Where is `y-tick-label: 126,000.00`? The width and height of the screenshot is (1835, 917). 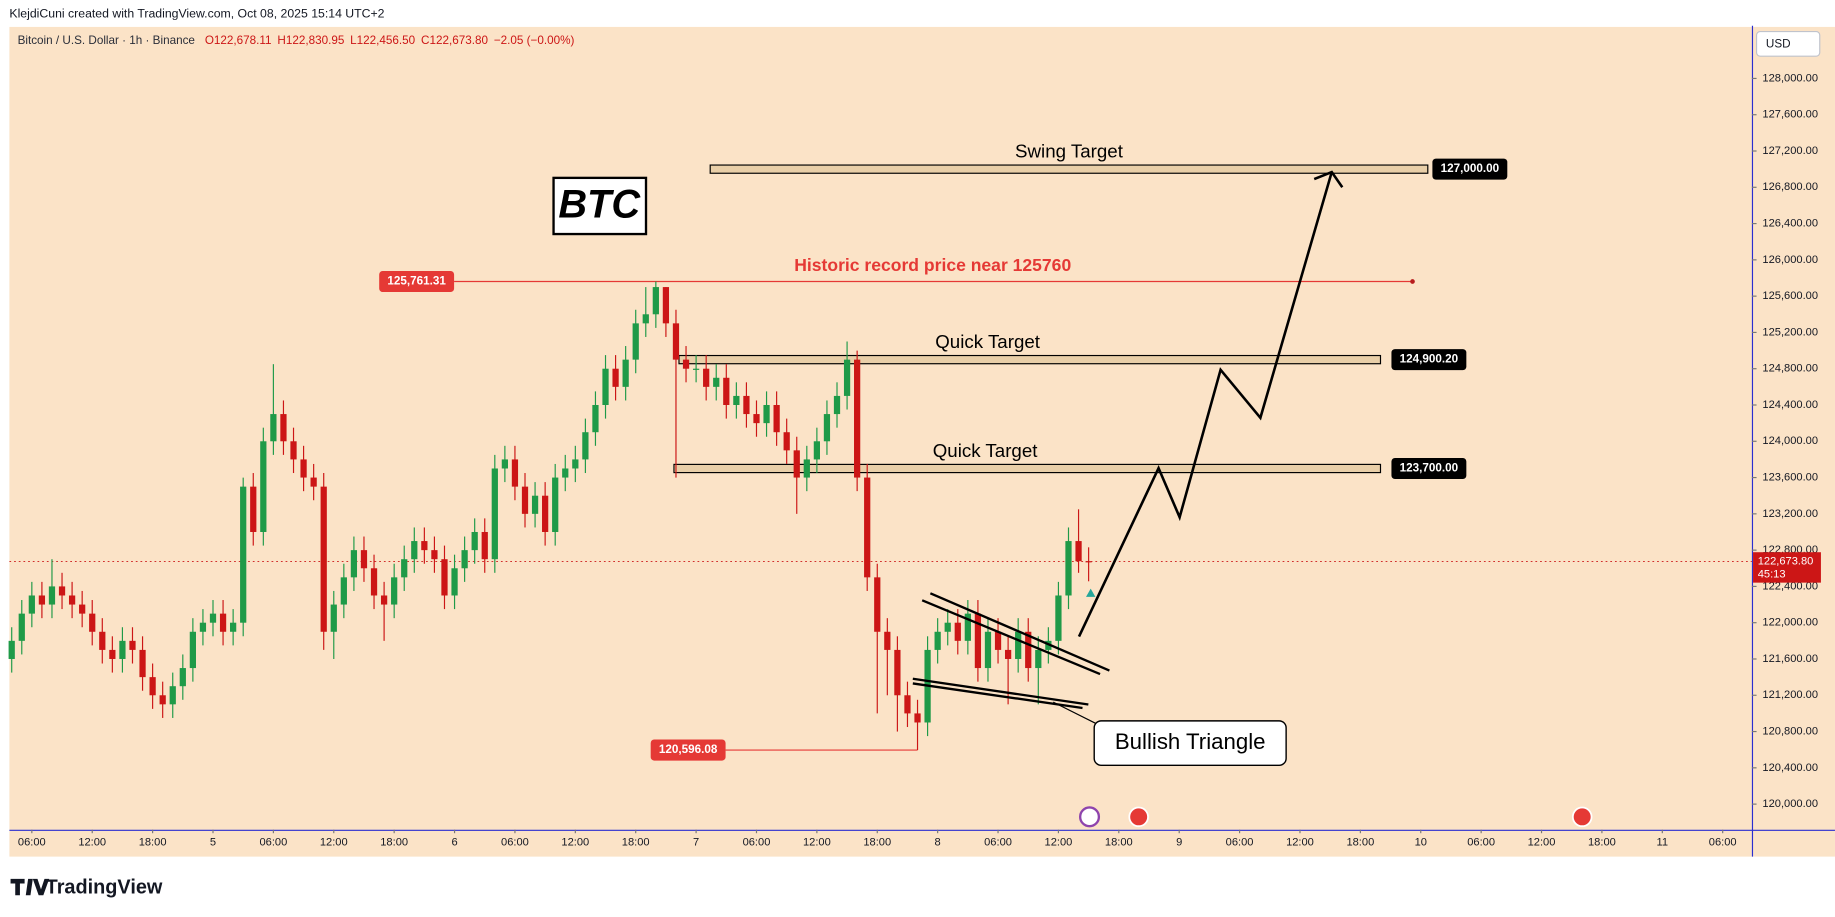 y-tick-label: 126,000.00 is located at coordinates (1790, 260).